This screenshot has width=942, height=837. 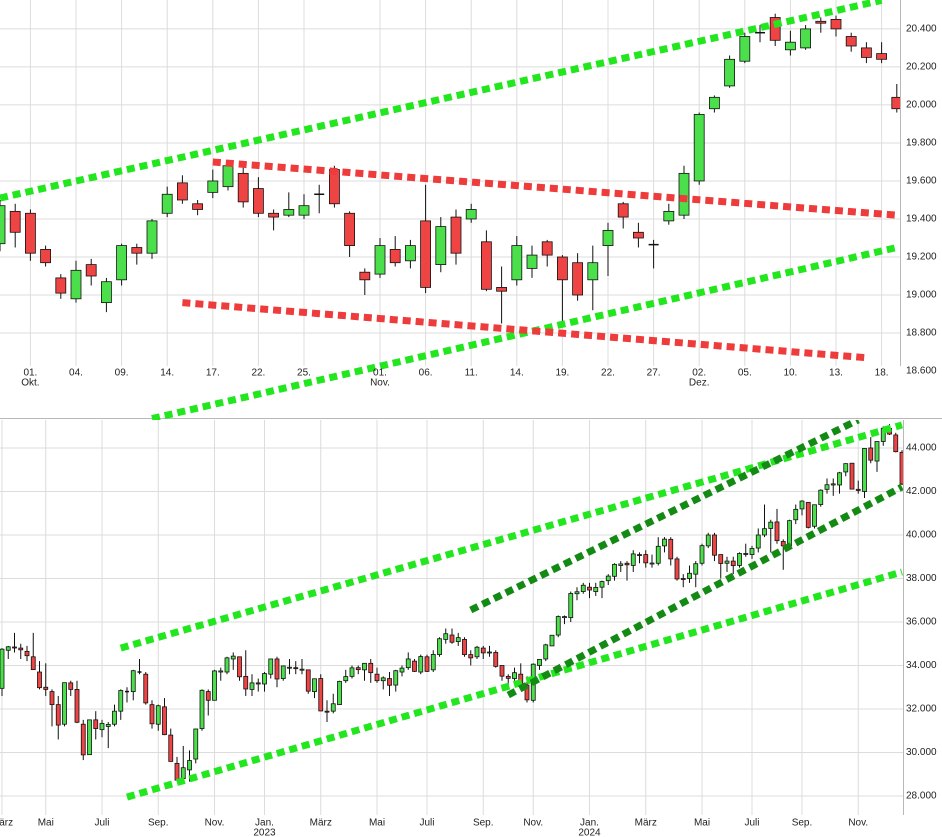 What do you see at coordinates (921, 105) in the screenshot?
I see `y-tick-label: 20.000` at bounding box center [921, 105].